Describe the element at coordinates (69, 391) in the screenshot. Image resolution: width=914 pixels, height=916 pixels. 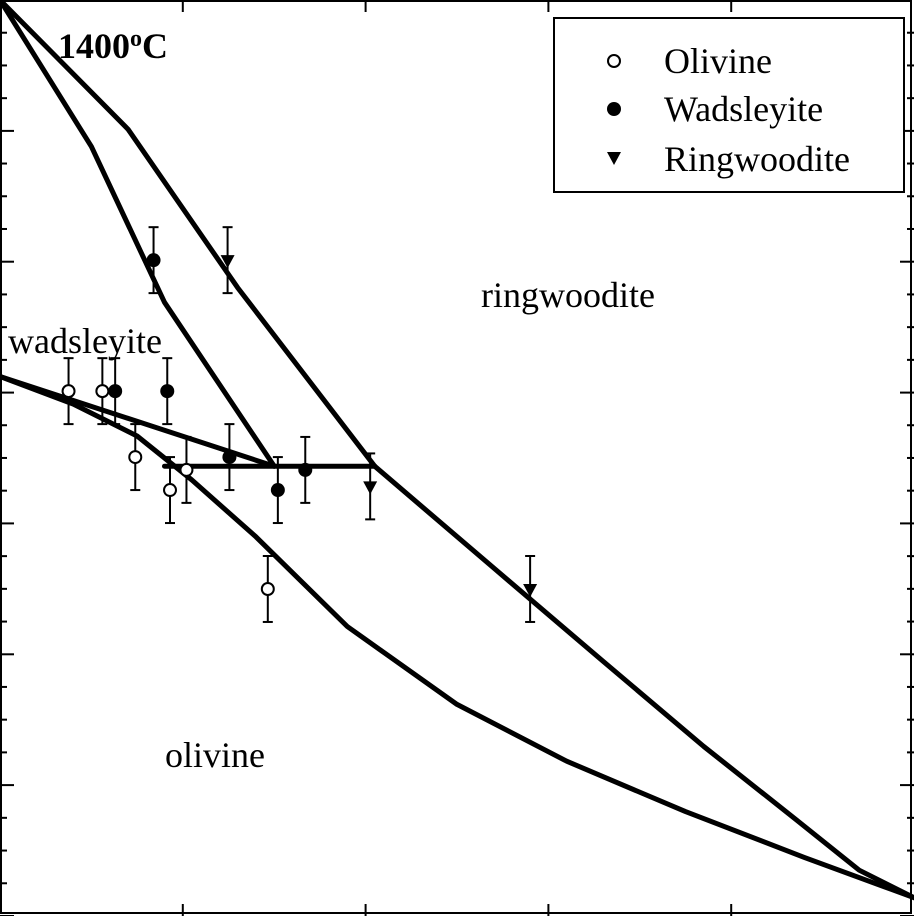
I see `point-olivine-0-marker` at that location.